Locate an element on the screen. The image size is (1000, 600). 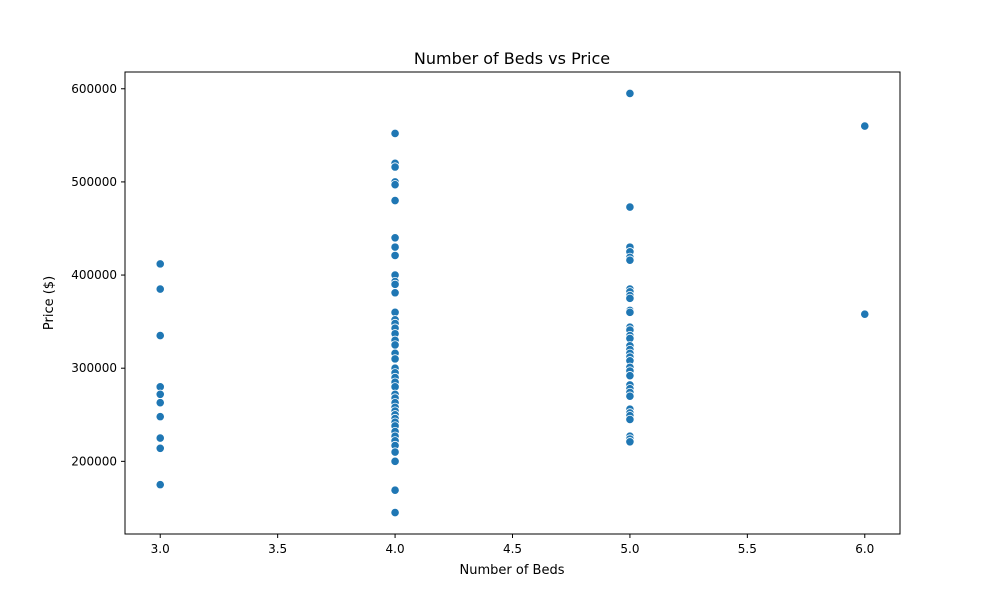
y-axis-label: Price ($) is located at coordinates (49, 303).